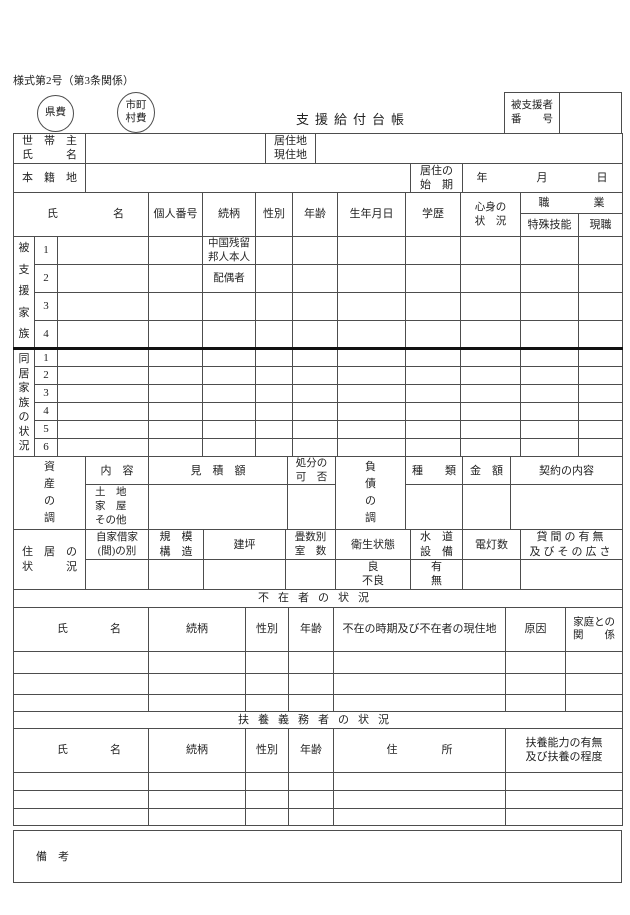 This screenshot has width=630, height=915. What do you see at coordinates (436, 574) in the screenshot?
I see `housing-water-options: 有 無` at bounding box center [436, 574].